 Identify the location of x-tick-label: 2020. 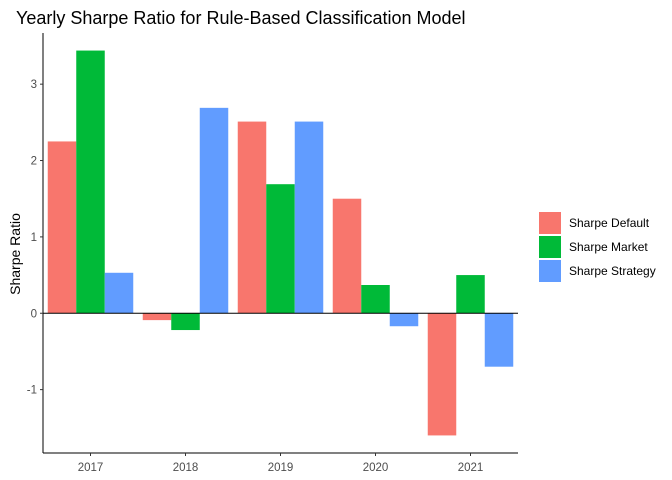
(376, 468).